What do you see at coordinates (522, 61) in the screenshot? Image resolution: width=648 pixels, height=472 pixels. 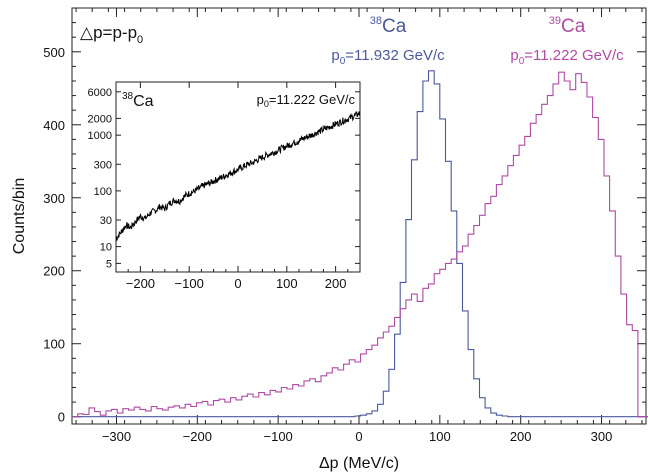 I see `ca39-p-subscript: 0` at bounding box center [522, 61].